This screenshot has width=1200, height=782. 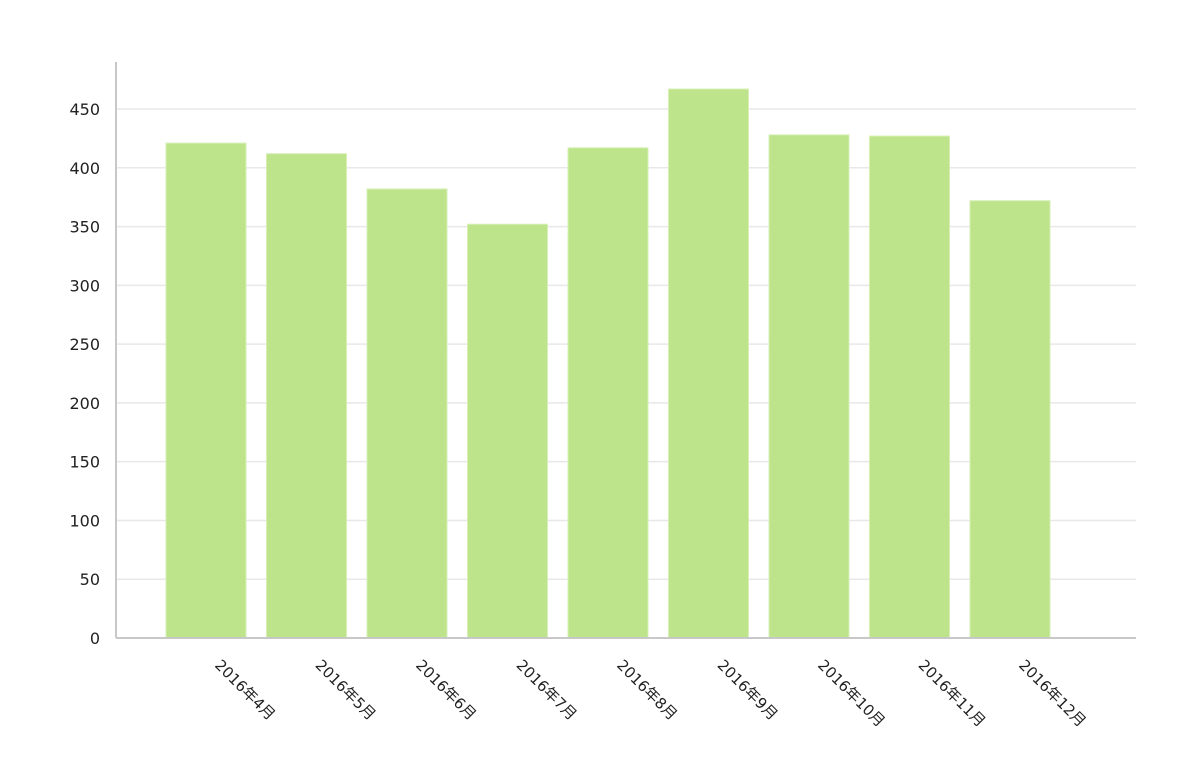 What do you see at coordinates (851, 693) in the screenshot?
I see `x-tick-label: 2016年10月` at bounding box center [851, 693].